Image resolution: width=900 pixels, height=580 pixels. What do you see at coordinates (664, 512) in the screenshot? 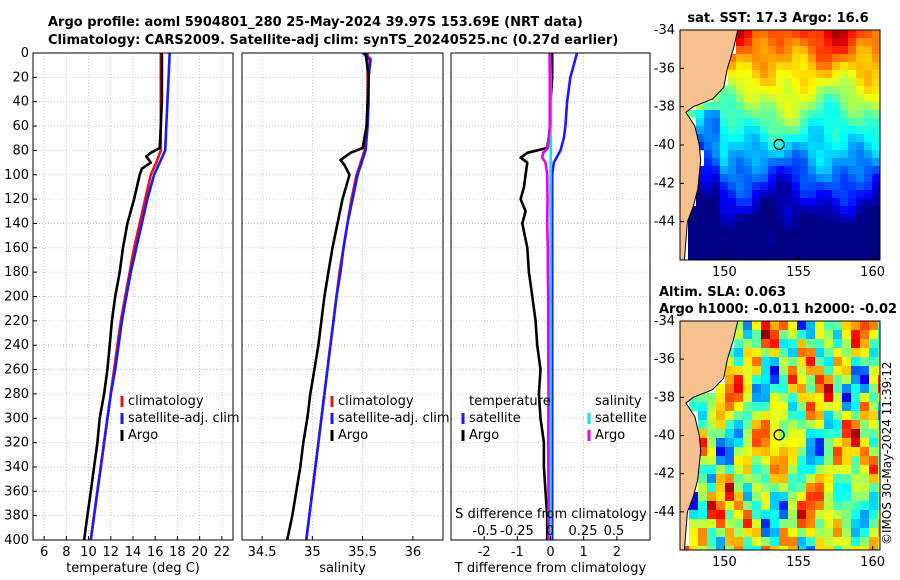
I see `y-tick-label: -44` at bounding box center [664, 512].